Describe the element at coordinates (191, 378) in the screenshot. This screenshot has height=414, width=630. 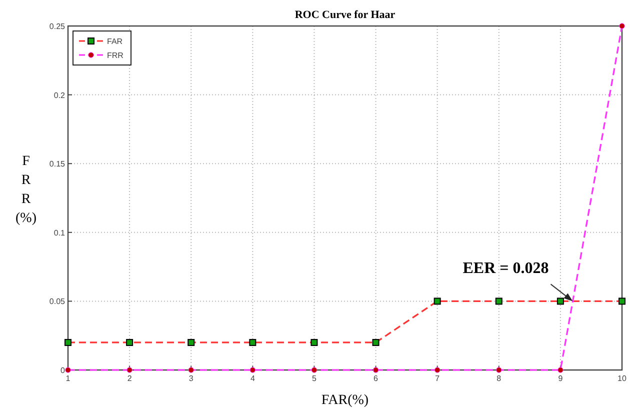
I see `x-tick-label: 3` at that location.